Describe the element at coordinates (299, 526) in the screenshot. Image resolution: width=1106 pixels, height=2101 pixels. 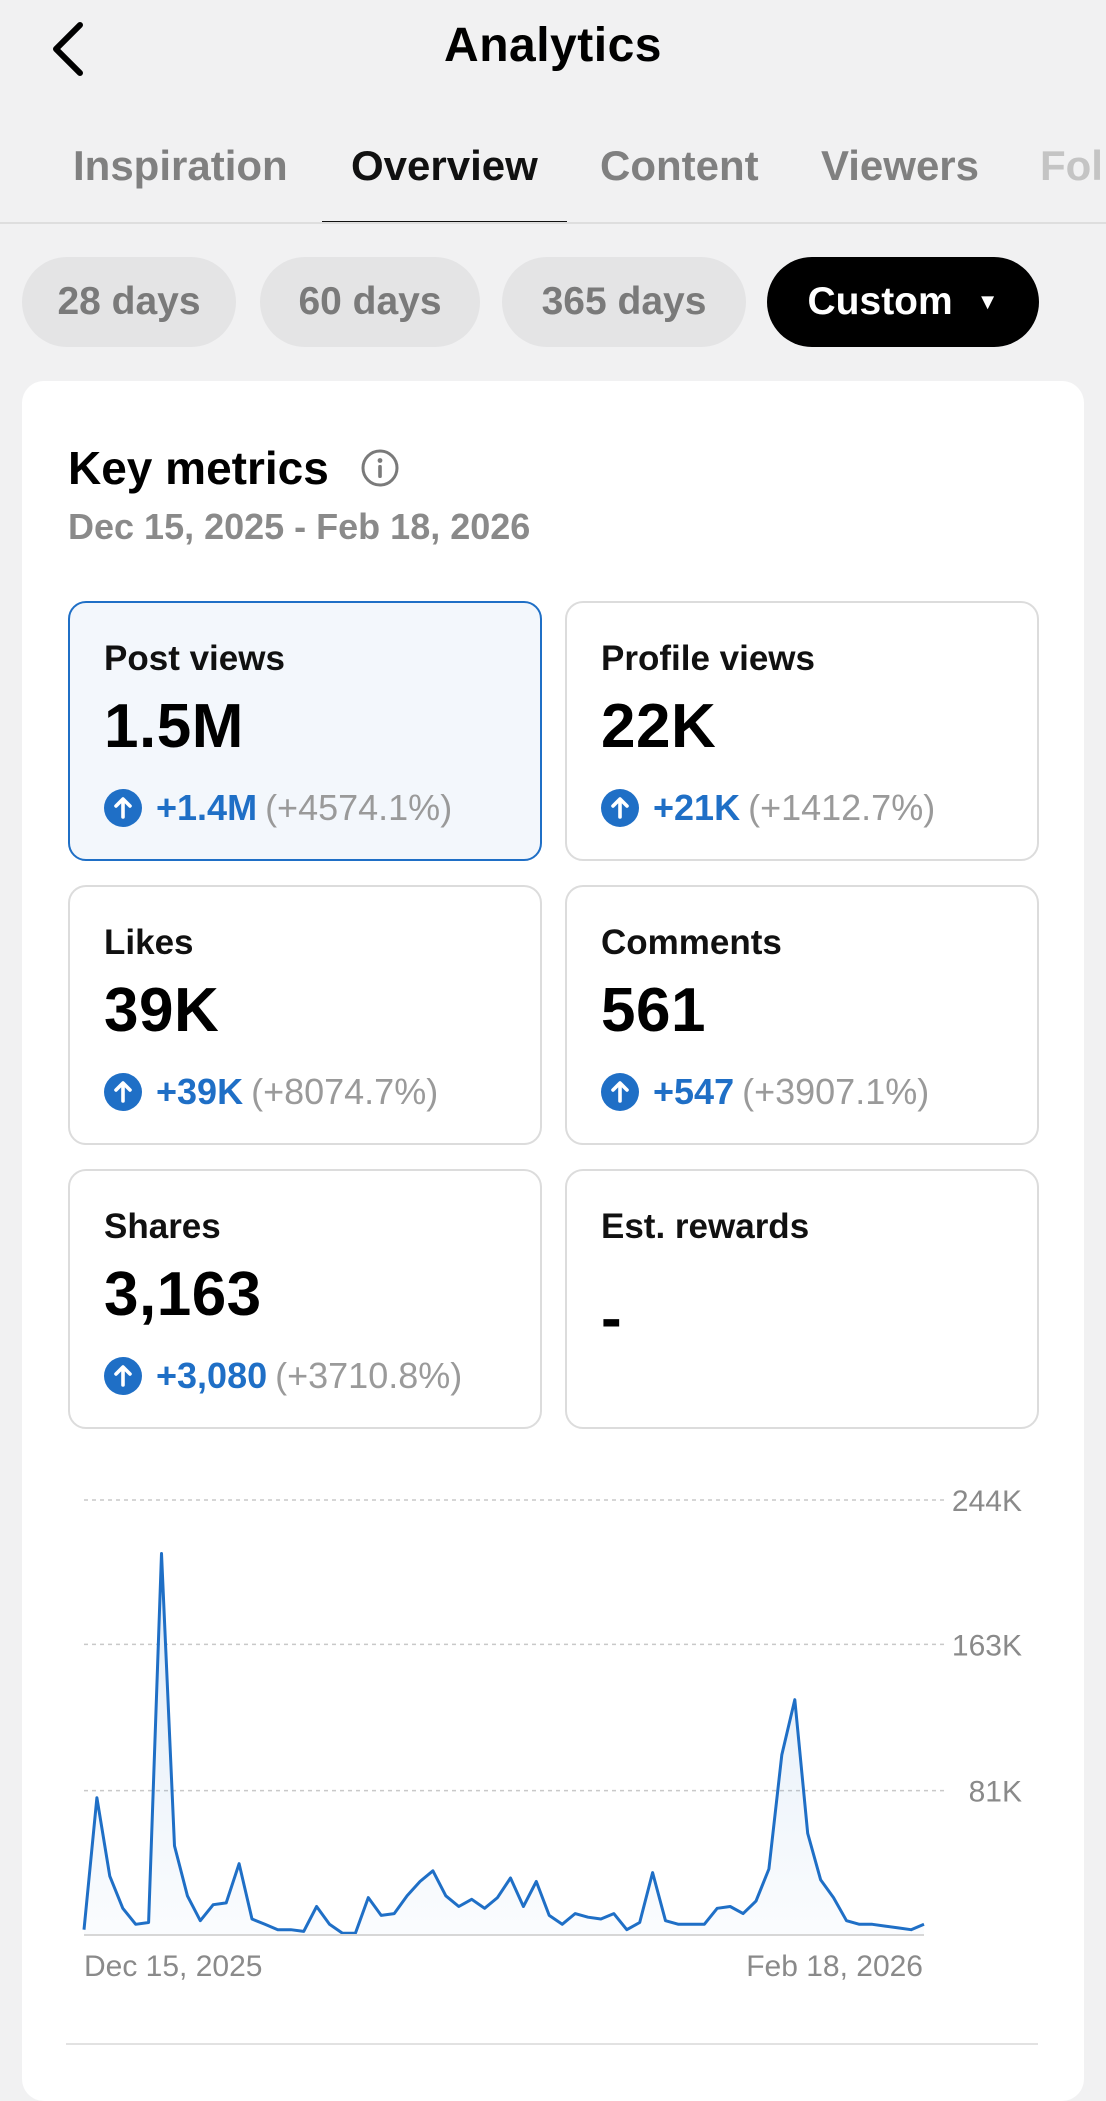
I see `date-range: Dec 15, 2025 - Feb 18, 2026` at that location.